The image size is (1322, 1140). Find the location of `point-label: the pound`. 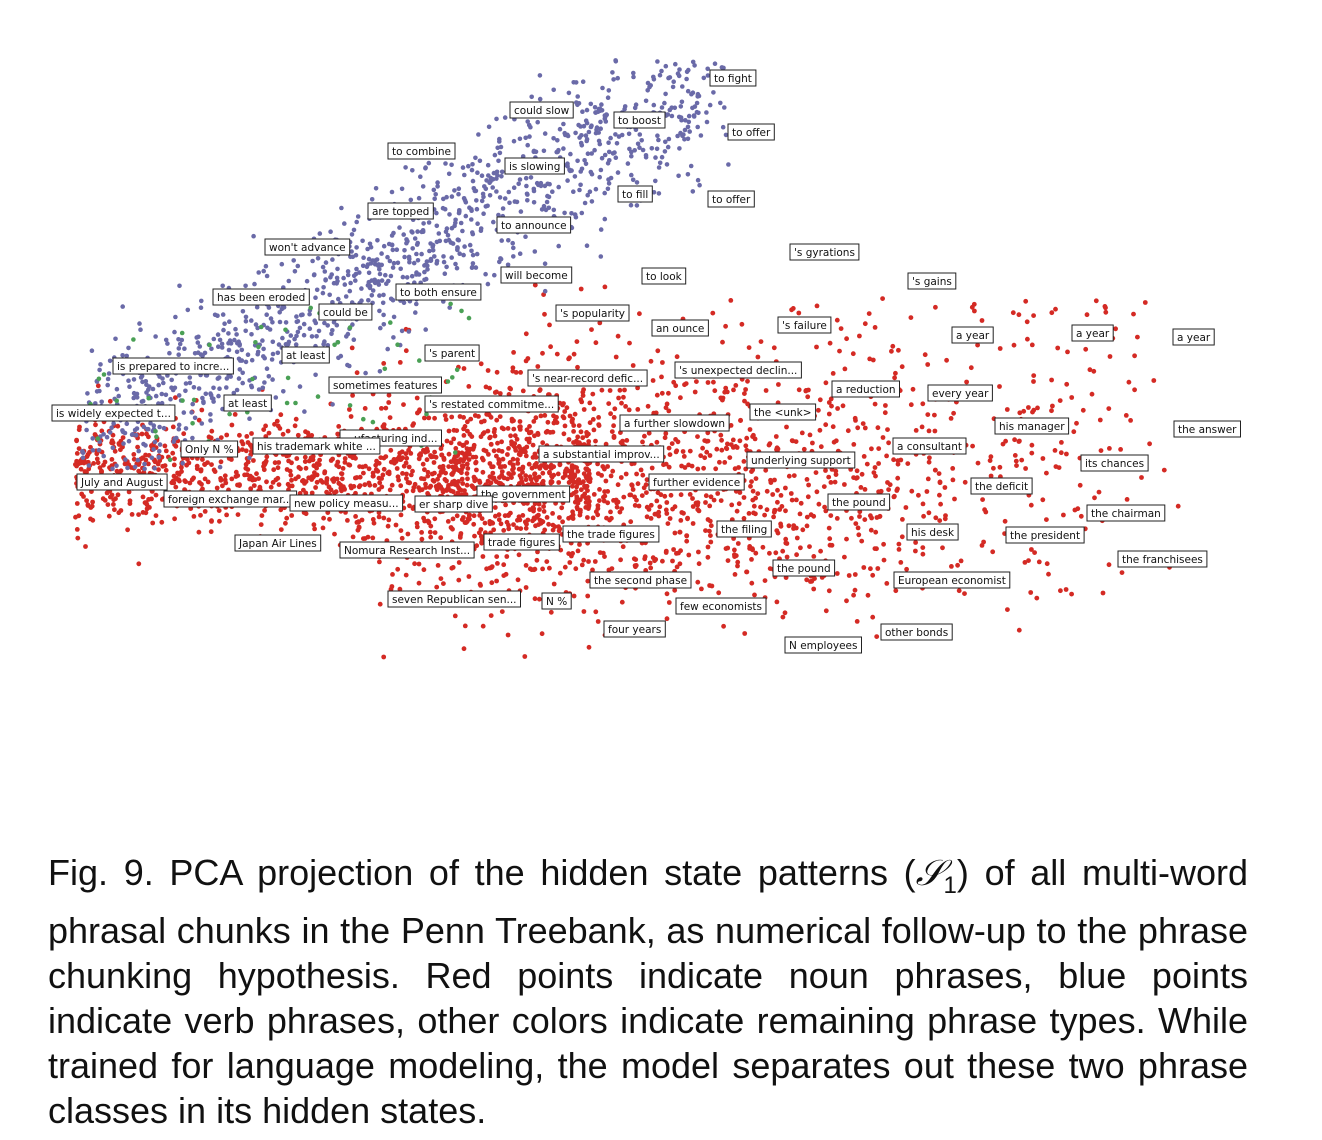

point-label: the pound is located at coordinates (859, 502).